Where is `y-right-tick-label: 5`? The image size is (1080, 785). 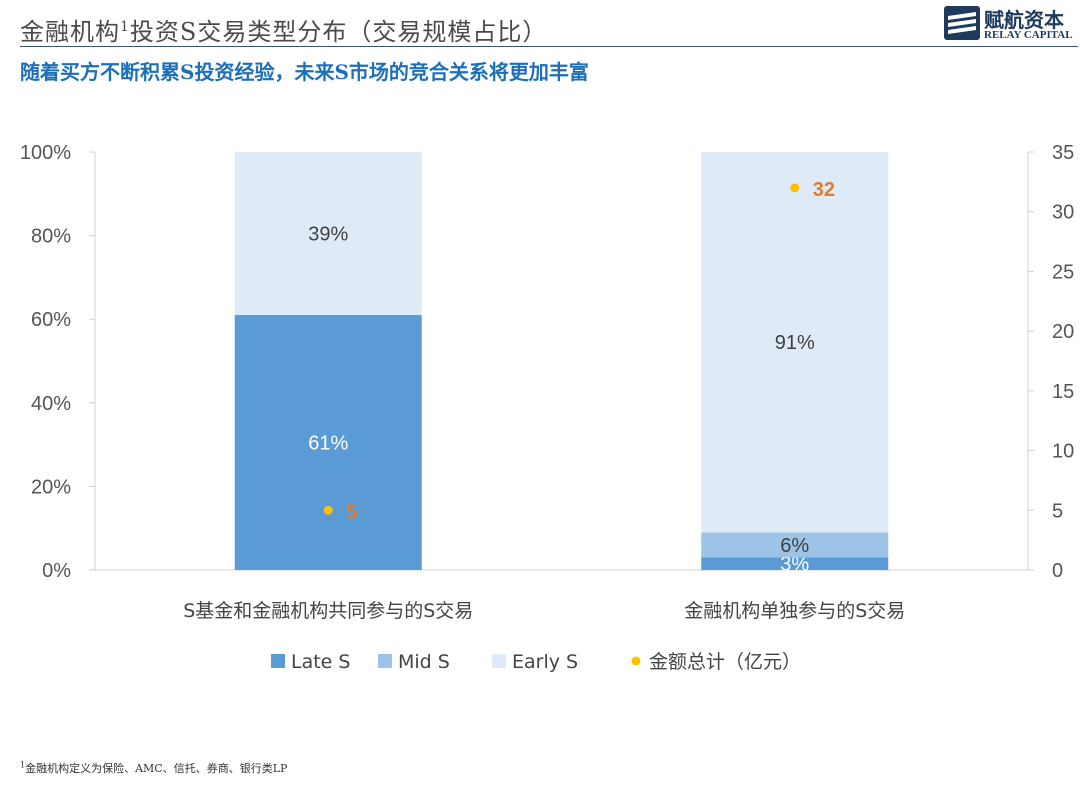
y-right-tick-label: 5 is located at coordinates (1057, 511).